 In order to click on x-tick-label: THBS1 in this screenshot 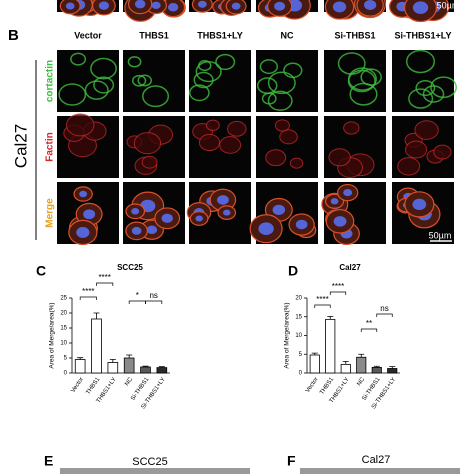, I will do `click(93, 386)`.